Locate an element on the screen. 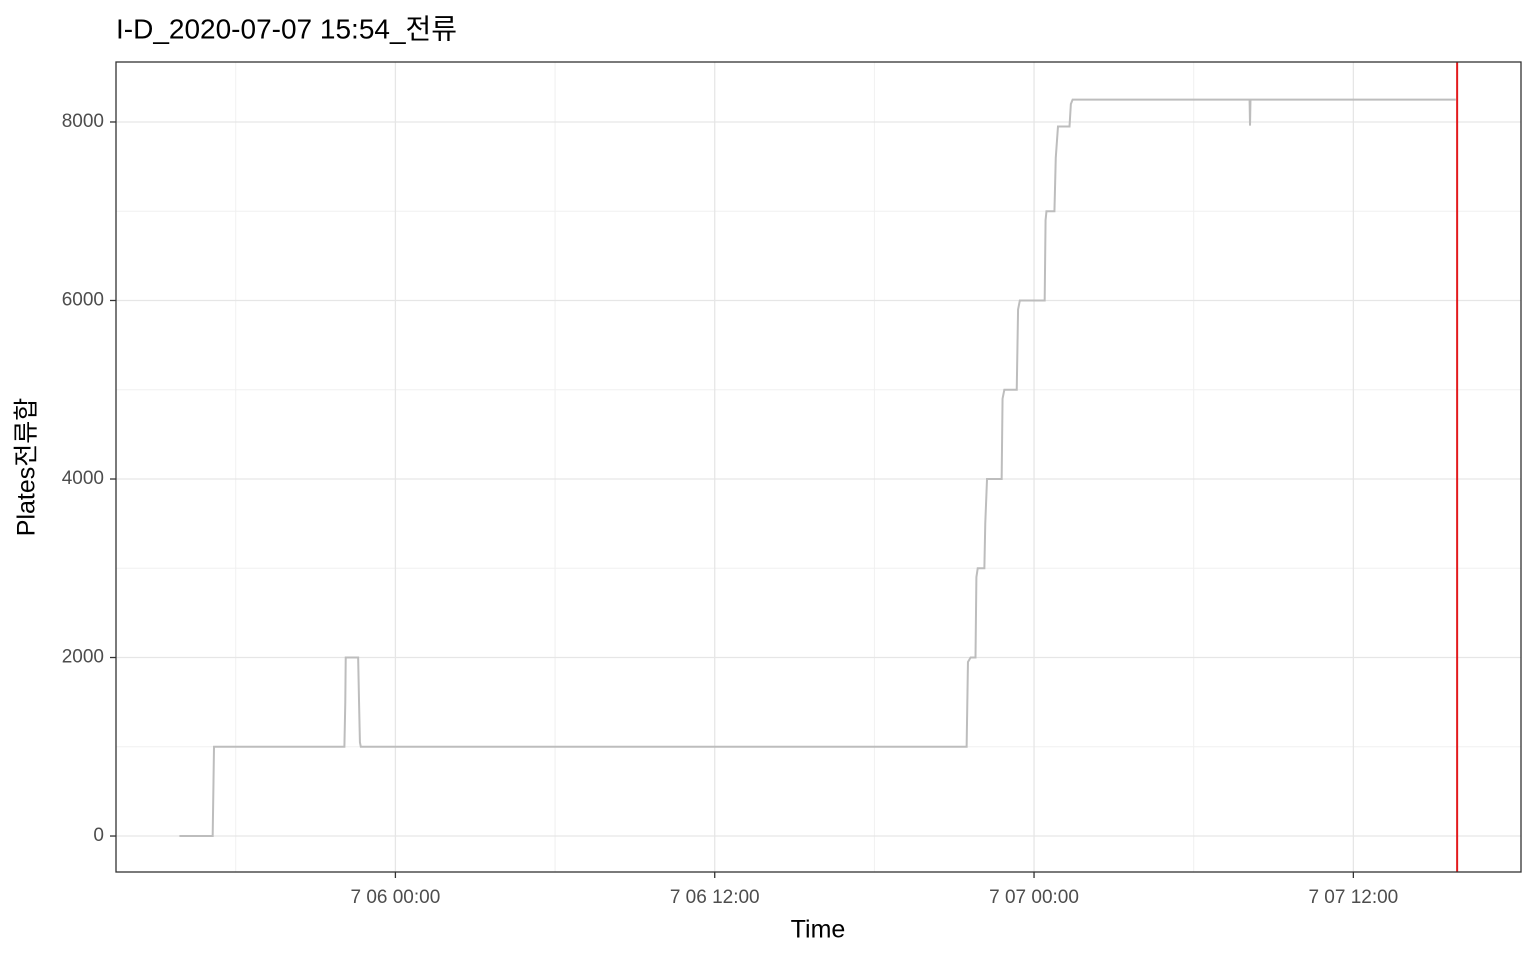  y-tick-label: 0 is located at coordinates (98, 835).